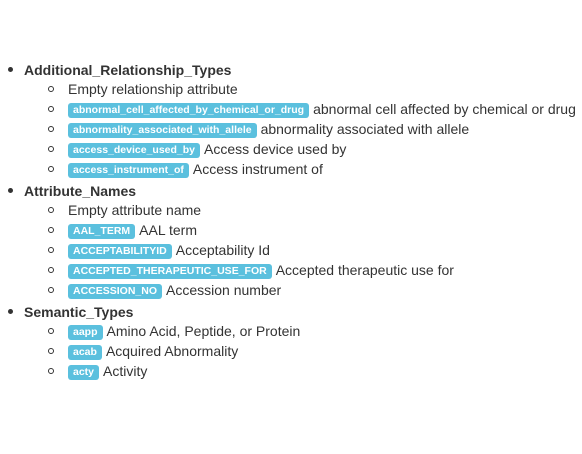 This screenshot has width=582, height=454. What do you see at coordinates (115, 291) in the screenshot?
I see `code-badge: ACCESSION_NO` at bounding box center [115, 291].